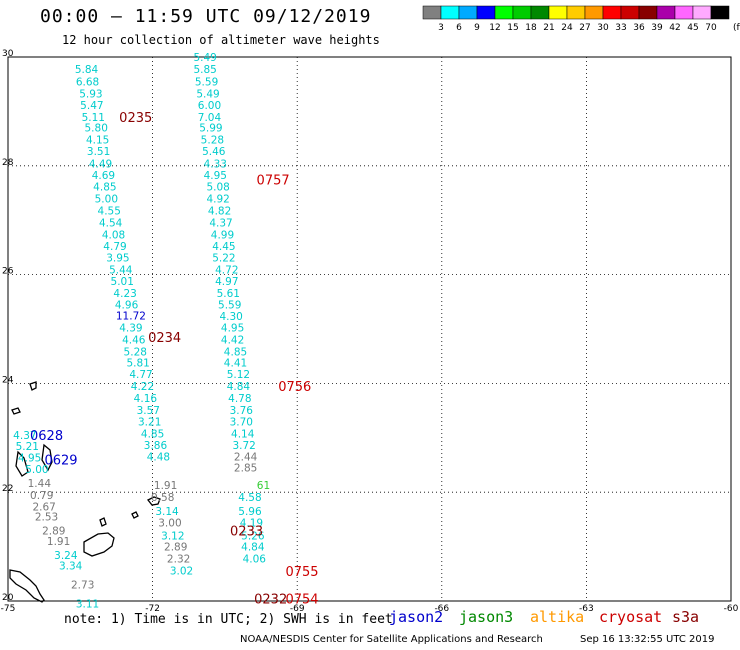  Describe the element at coordinates (206, 82) in the screenshot. I see `wave-height-value: 5.59` at that location.